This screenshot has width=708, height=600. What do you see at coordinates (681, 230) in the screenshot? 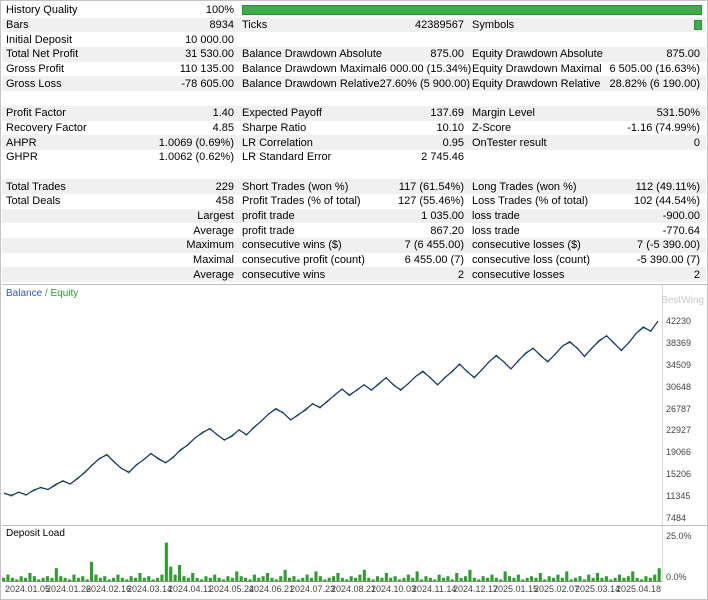
I see `stat-value: -770.64` at bounding box center [681, 230].